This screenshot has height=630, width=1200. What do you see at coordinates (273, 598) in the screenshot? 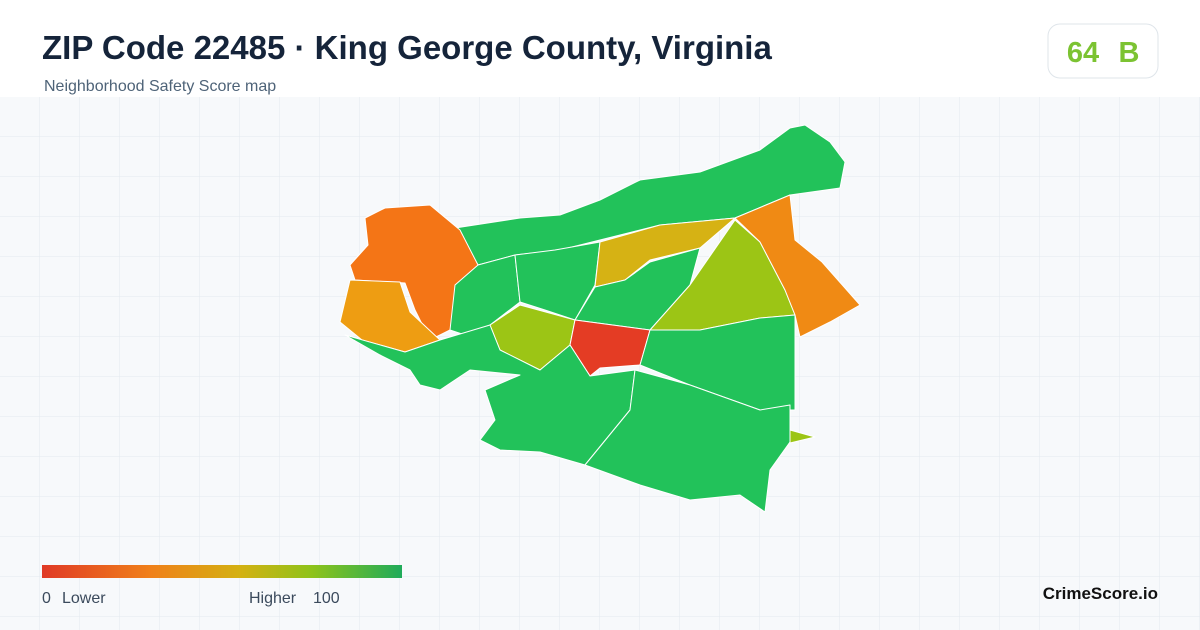
I see `legend-max-label: Higher` at bounding box center [273, 598].